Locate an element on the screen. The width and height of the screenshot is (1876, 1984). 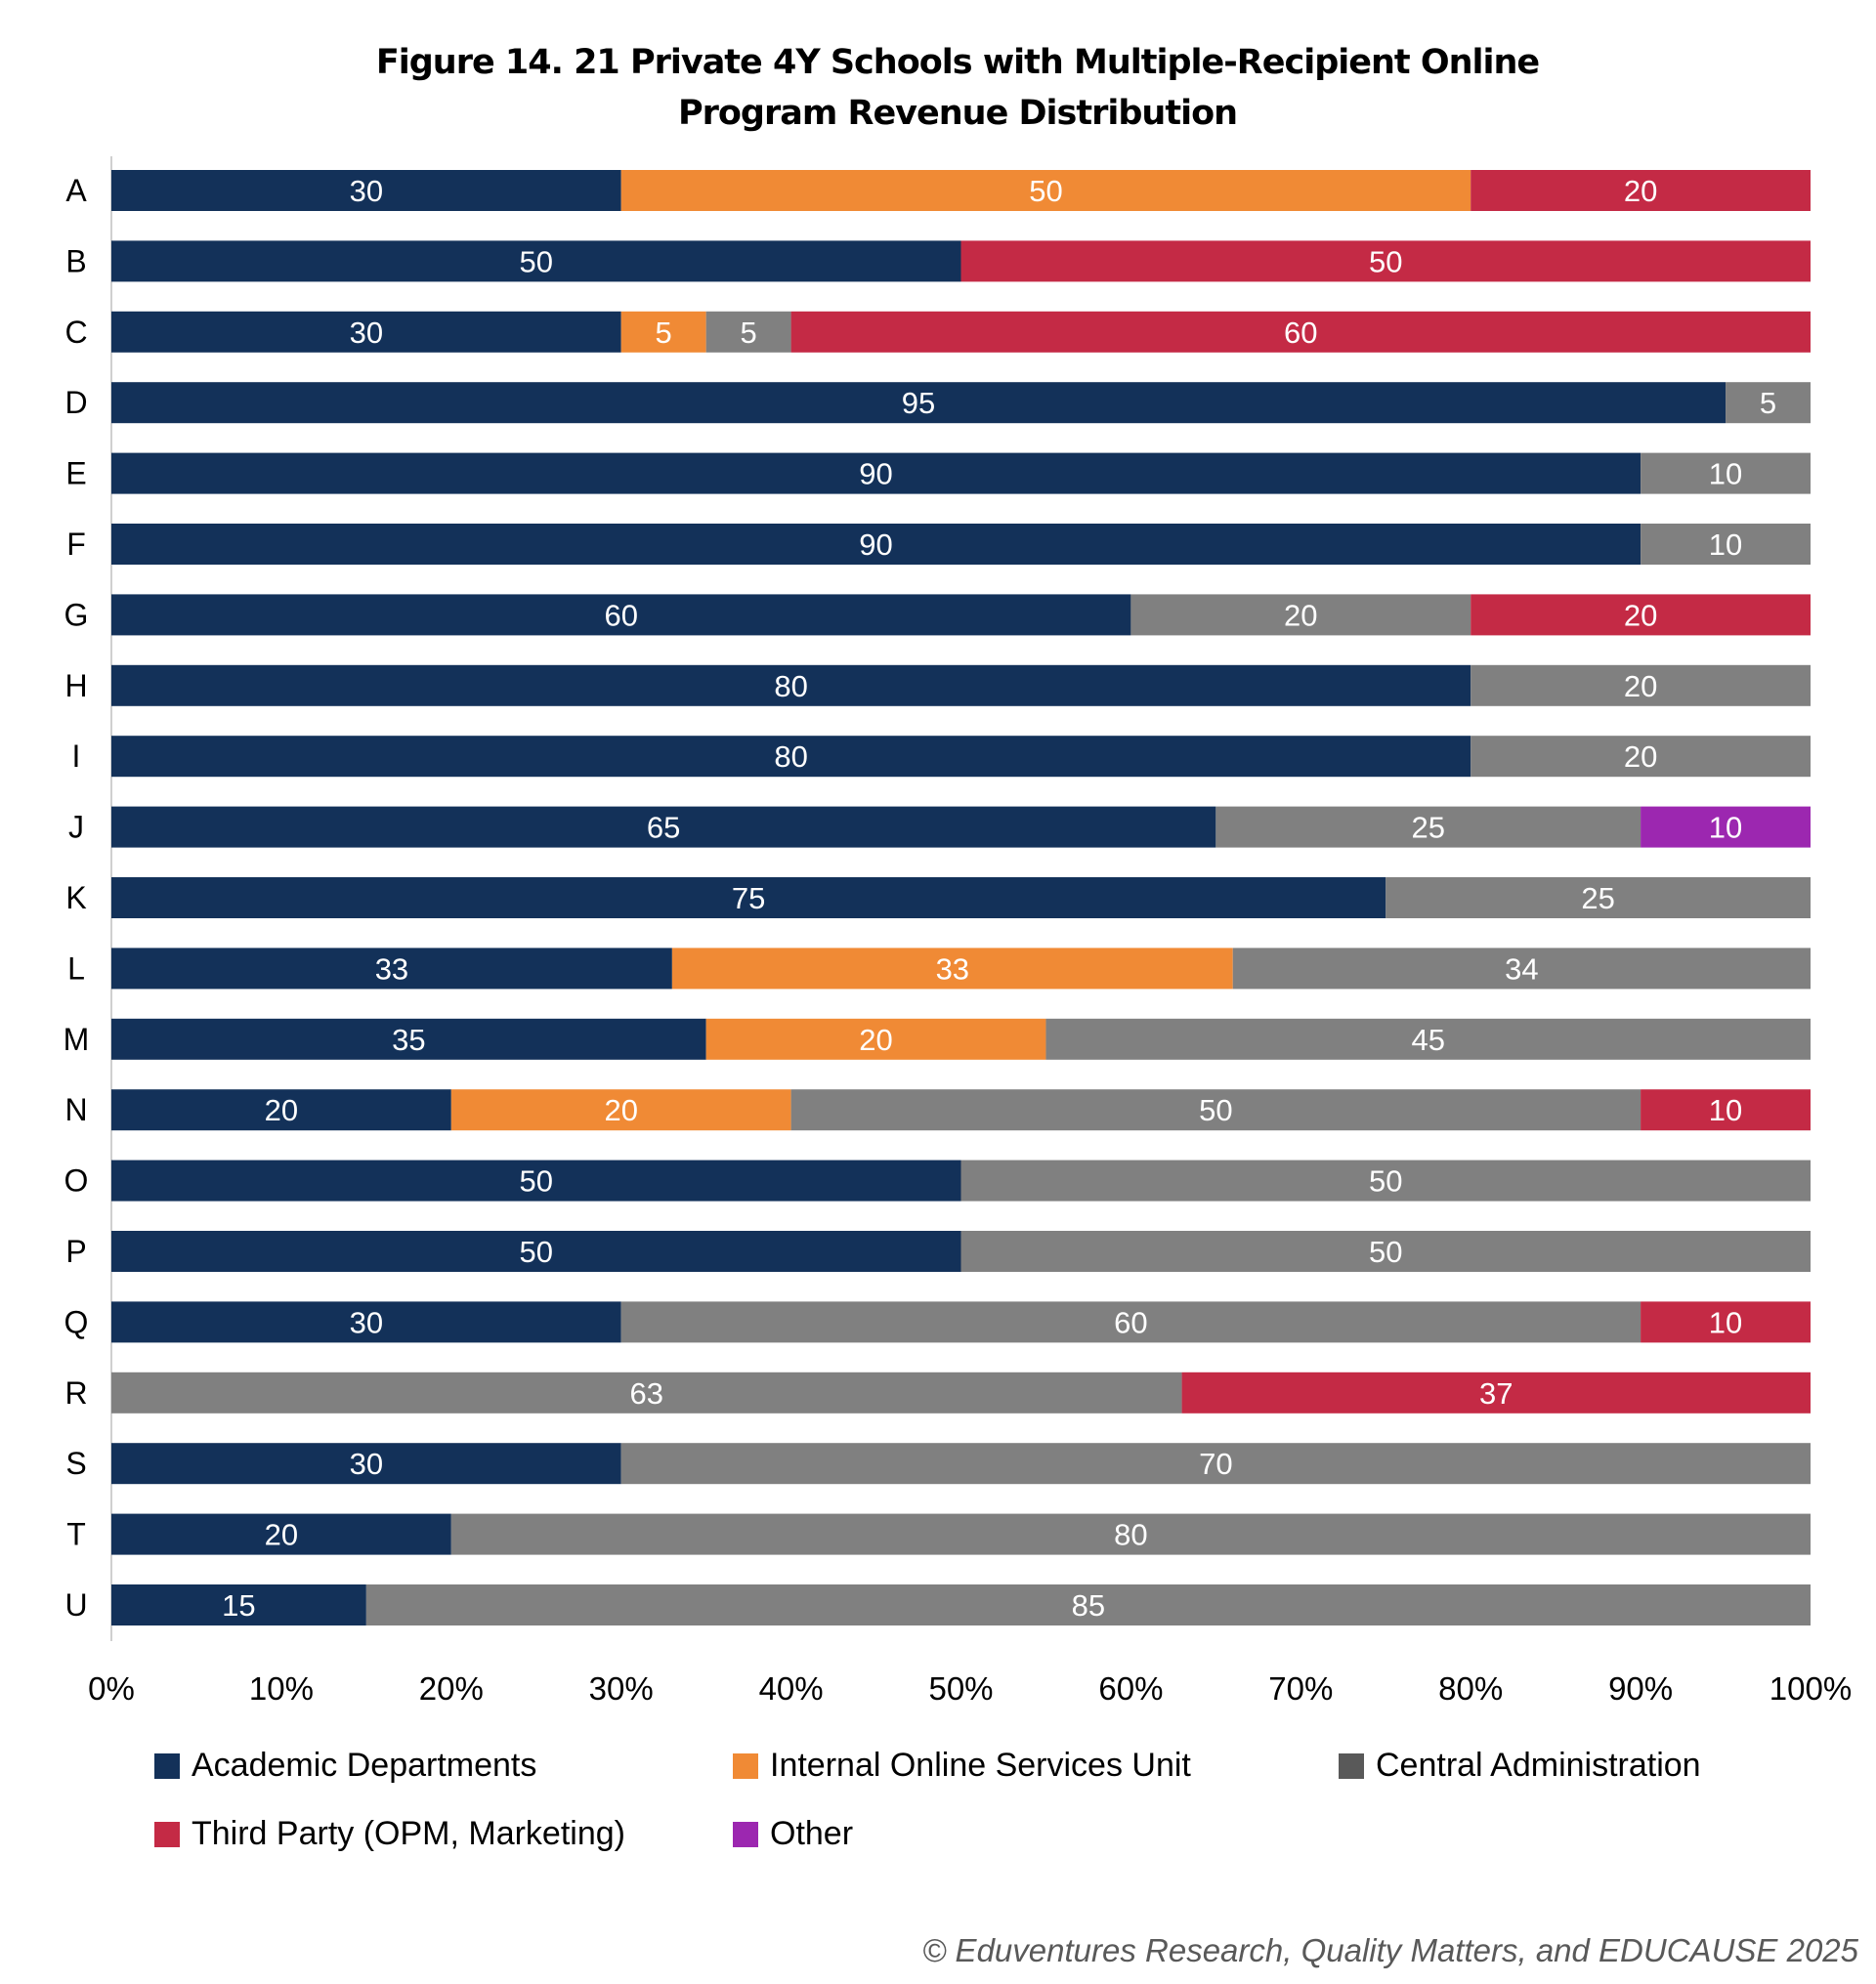
legend-item: Internal Online Services Unit is located at coordinates (962, 1766).